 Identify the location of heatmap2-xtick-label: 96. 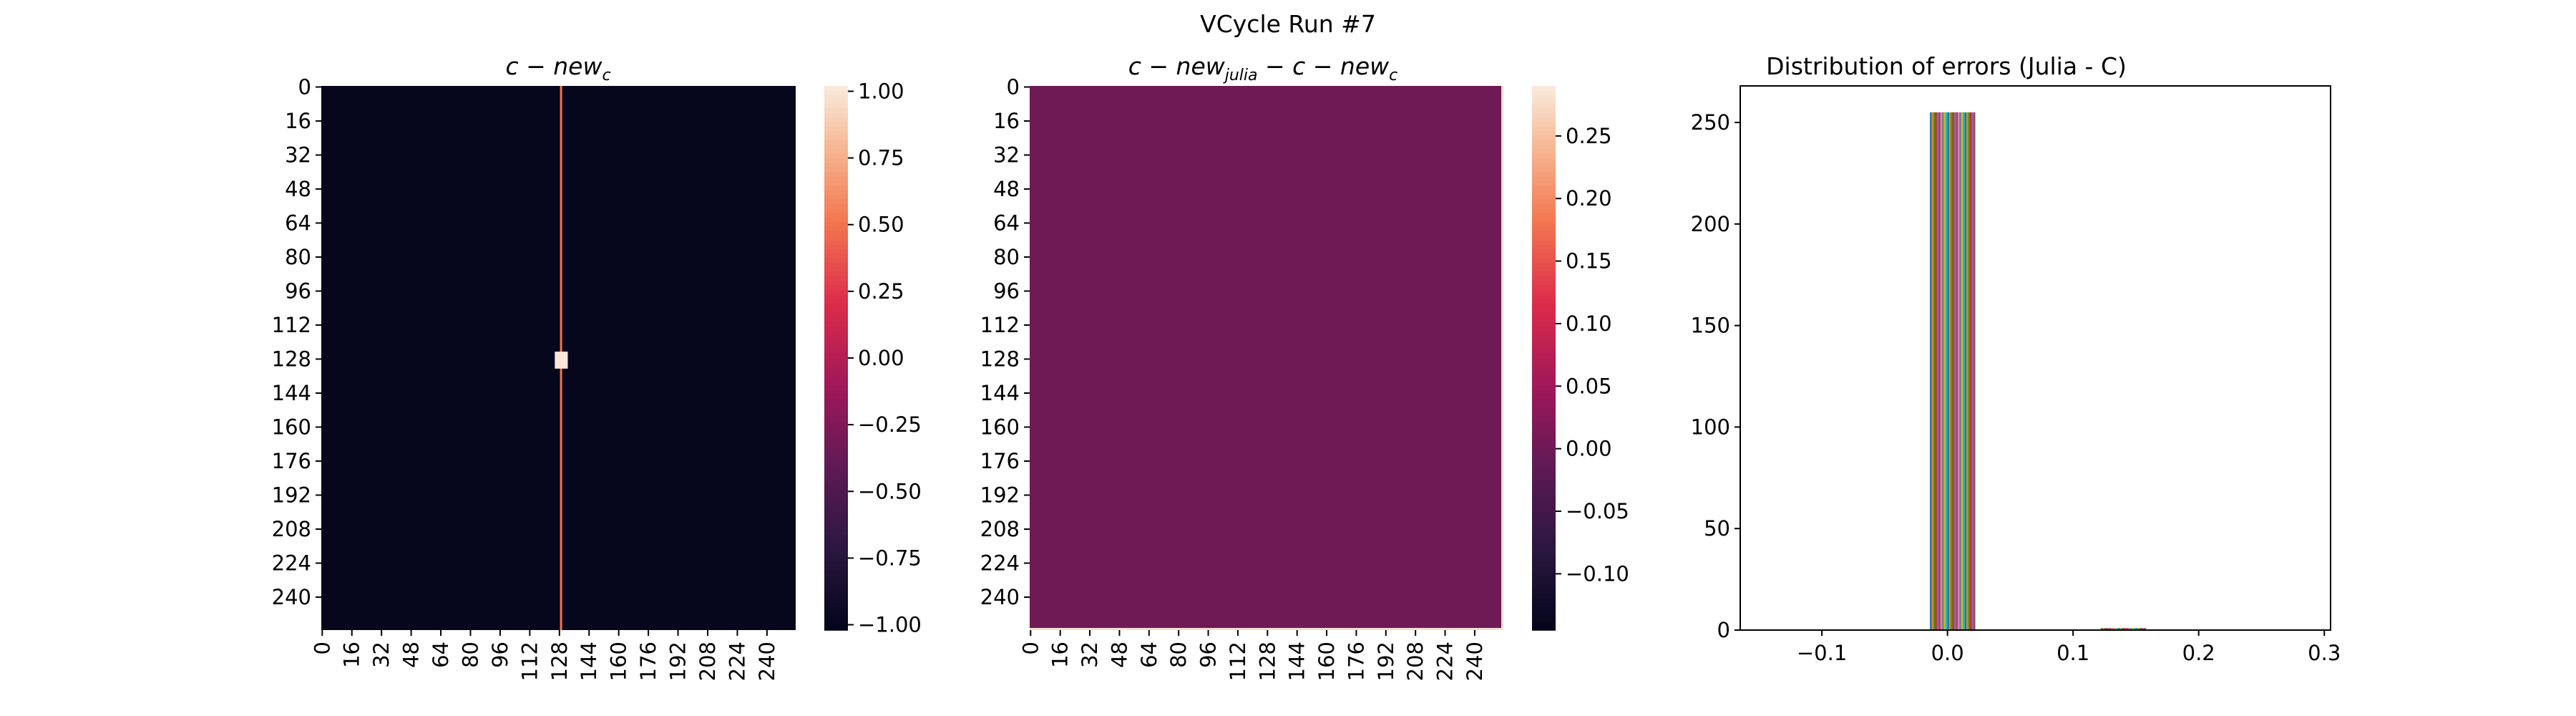
(1208, 655).